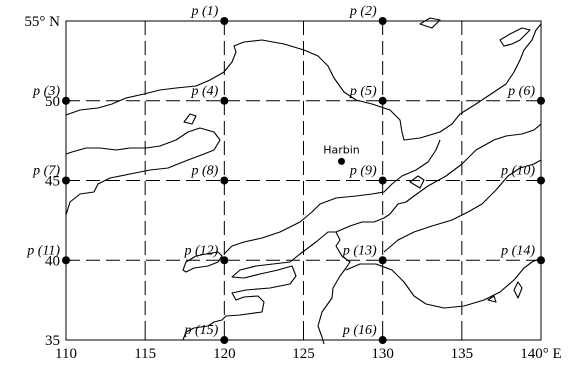 Image resolution: width=582 pixels, height=367 pixels. Describe the element at coordinates (341, 161) in the screenshot. I see `city-dot` at that location.